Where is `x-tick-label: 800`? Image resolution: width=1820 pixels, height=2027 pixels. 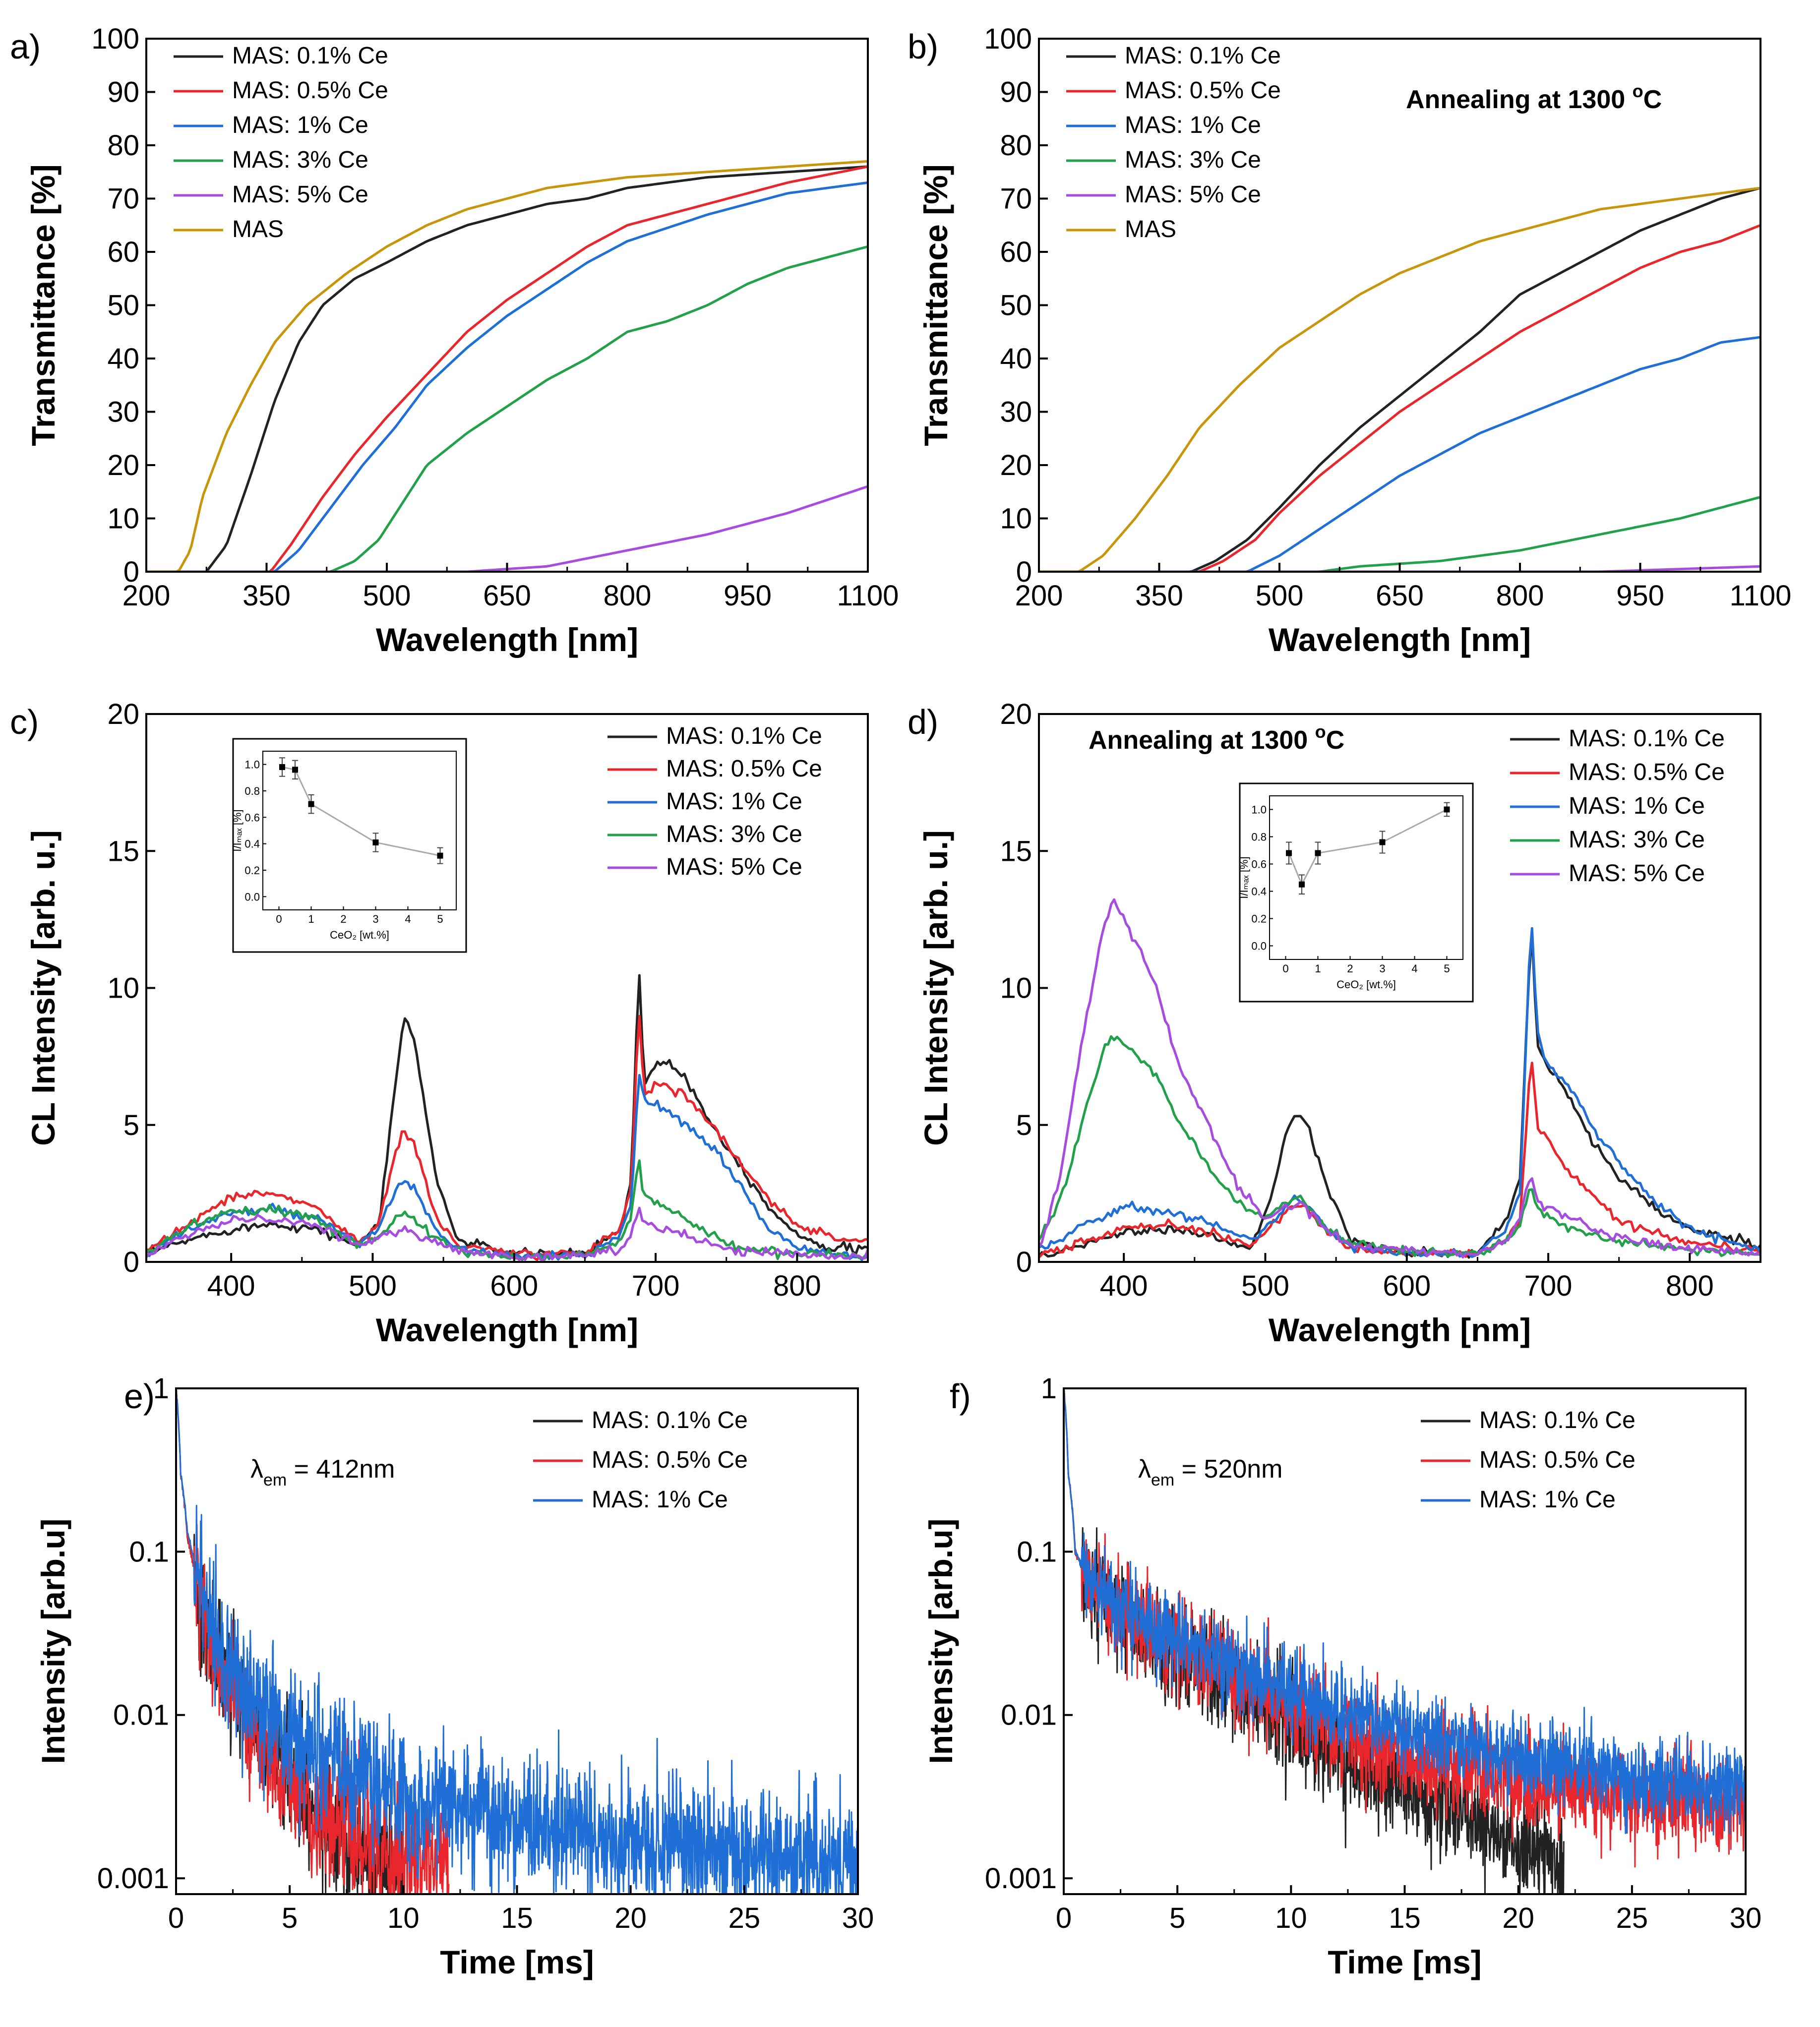
x-tick-label: 800 is located at coordinates (1690, 1286).